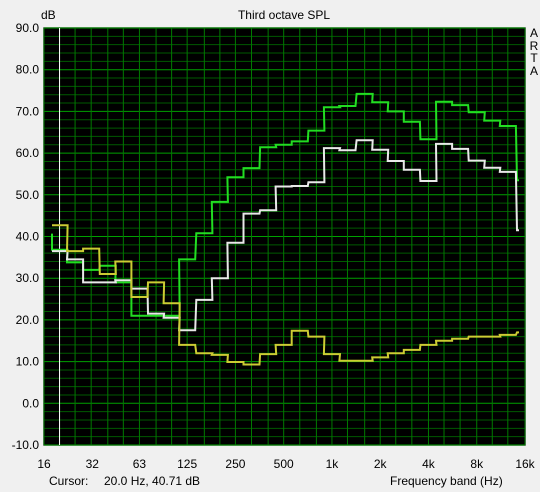 The image size is (540, 492). What do you see at coordinates (477, 464) in the screenshot?
I see `x-tick-label: 8k` at bounding box center [477, 464].